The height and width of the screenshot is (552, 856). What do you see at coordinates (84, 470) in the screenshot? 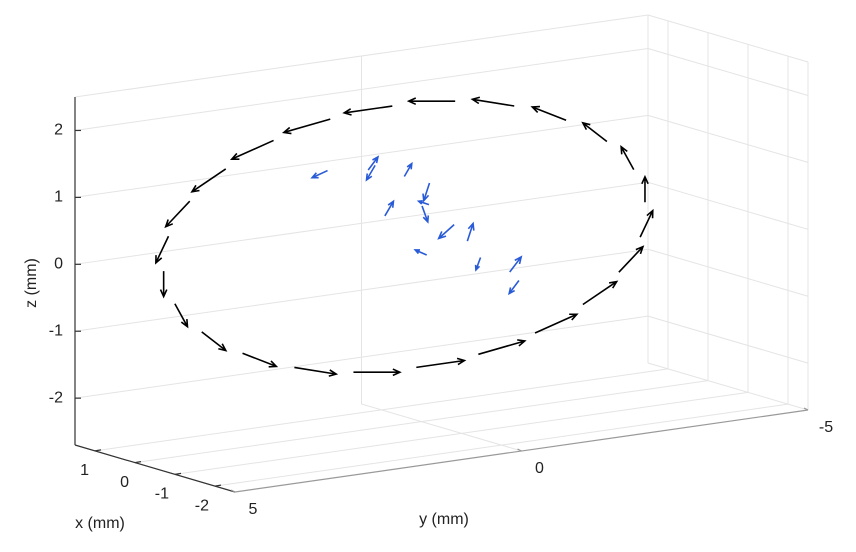
I see `x-tick-label: 1` at bounding box center [84, 470].